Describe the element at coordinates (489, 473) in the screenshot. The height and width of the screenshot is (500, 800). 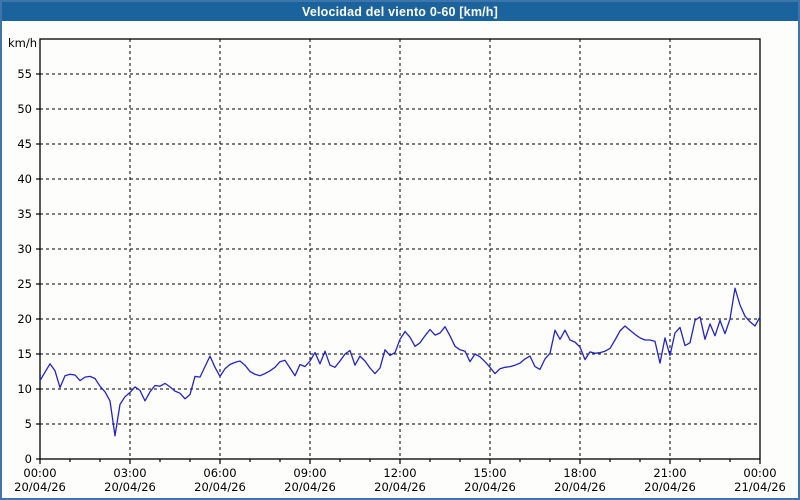
I see `x-axis-time-label: 15:00` at that location.